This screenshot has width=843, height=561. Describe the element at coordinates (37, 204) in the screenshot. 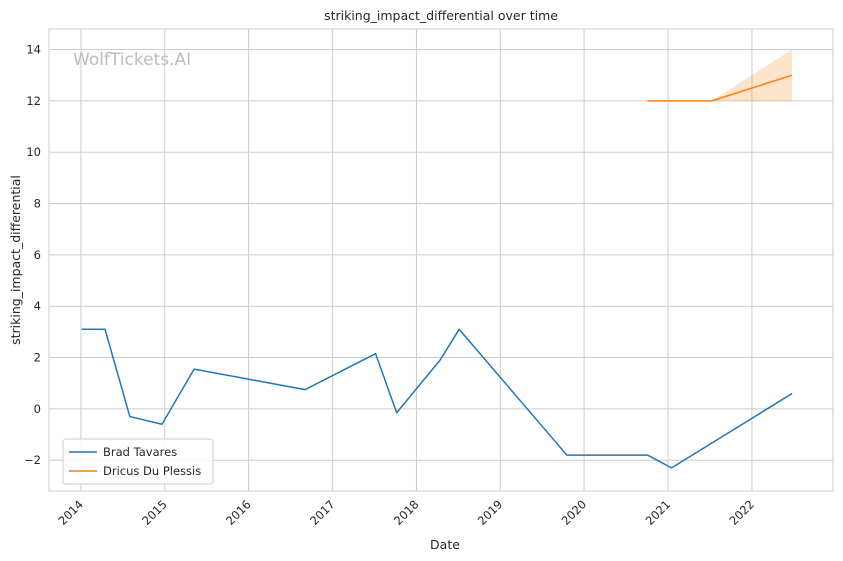

I see `y-tick-label: 8` at that location.